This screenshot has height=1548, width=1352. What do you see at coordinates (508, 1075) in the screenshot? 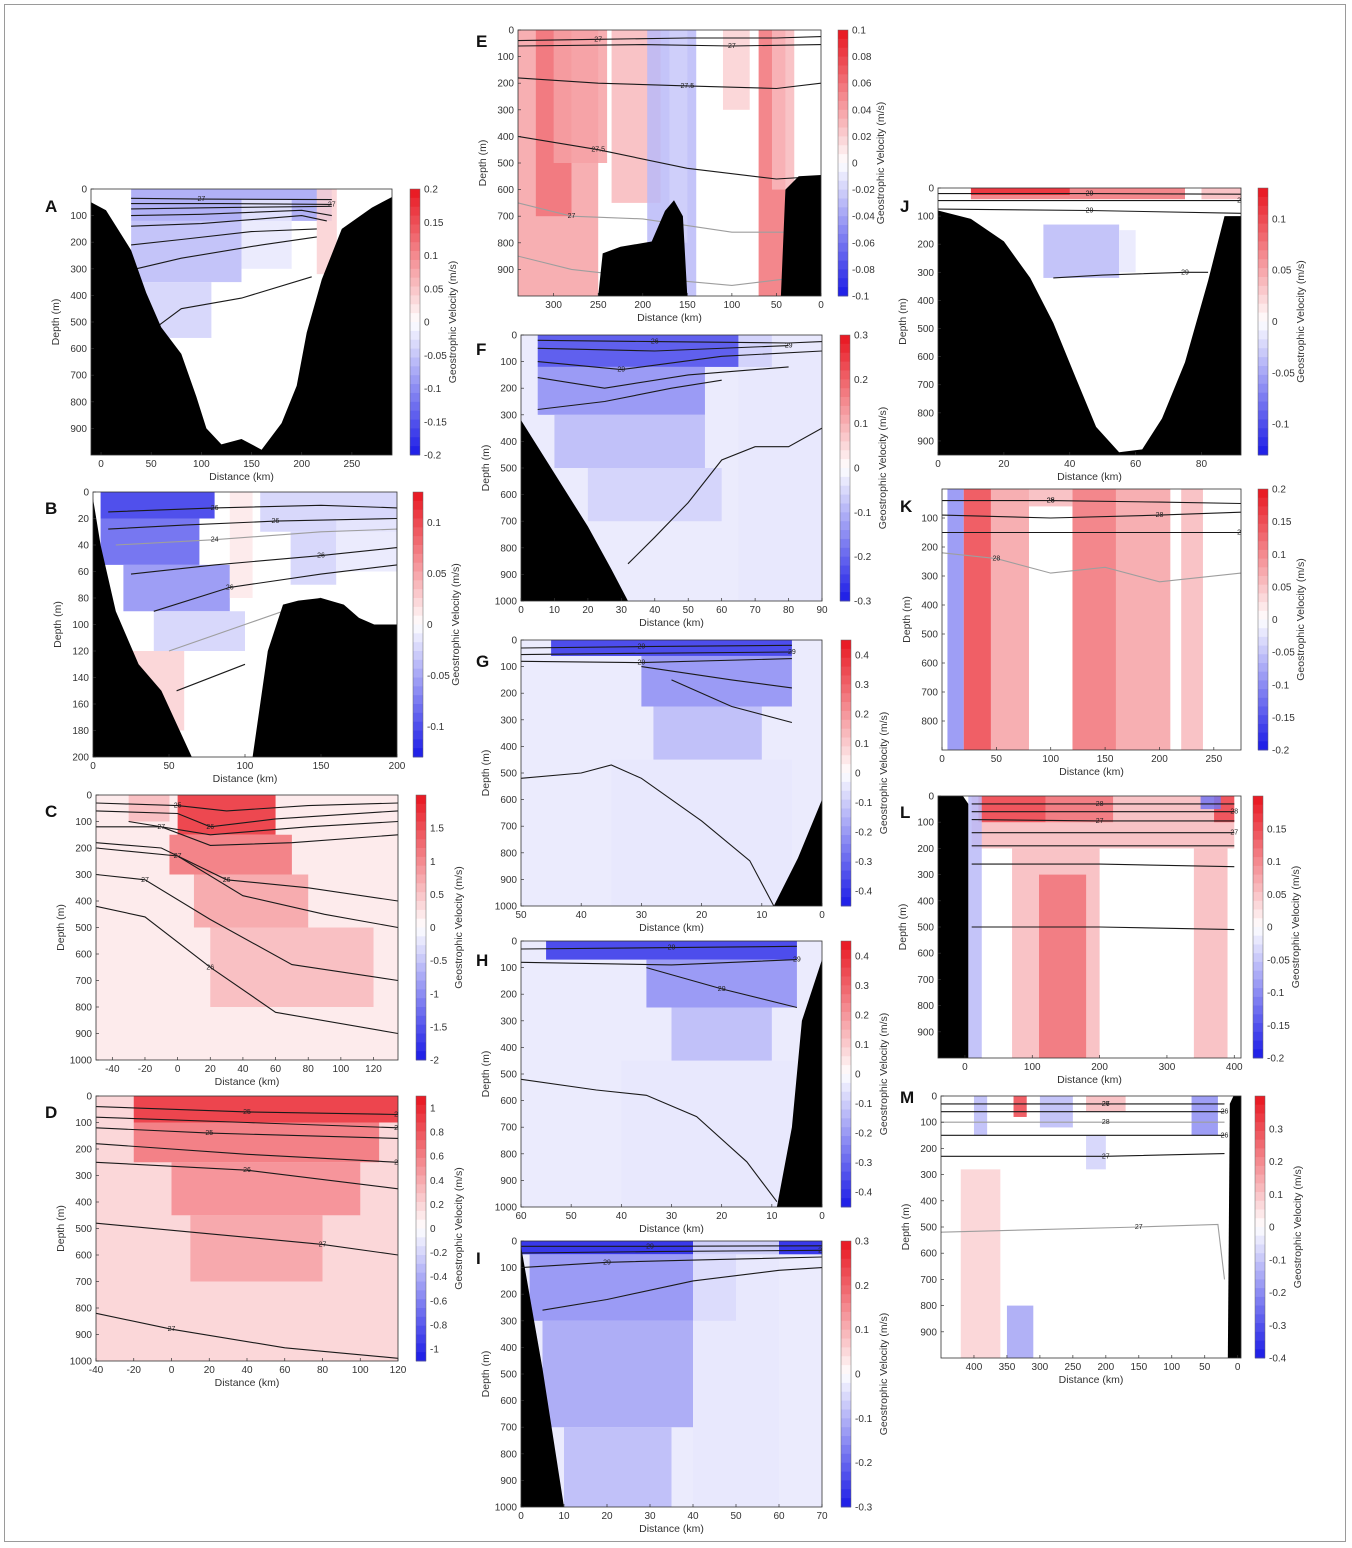
I see `y-tick-label: 500` at bounding box center [508, 1075].